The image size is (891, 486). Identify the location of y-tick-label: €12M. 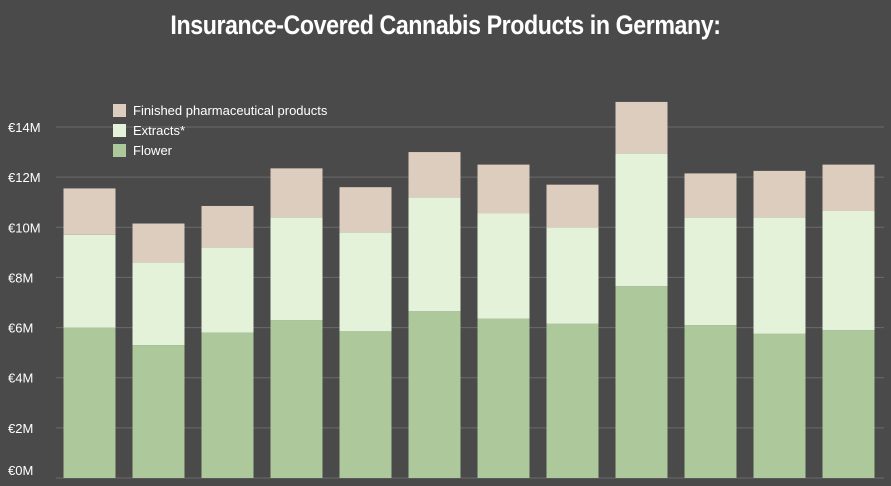
(24, 177).